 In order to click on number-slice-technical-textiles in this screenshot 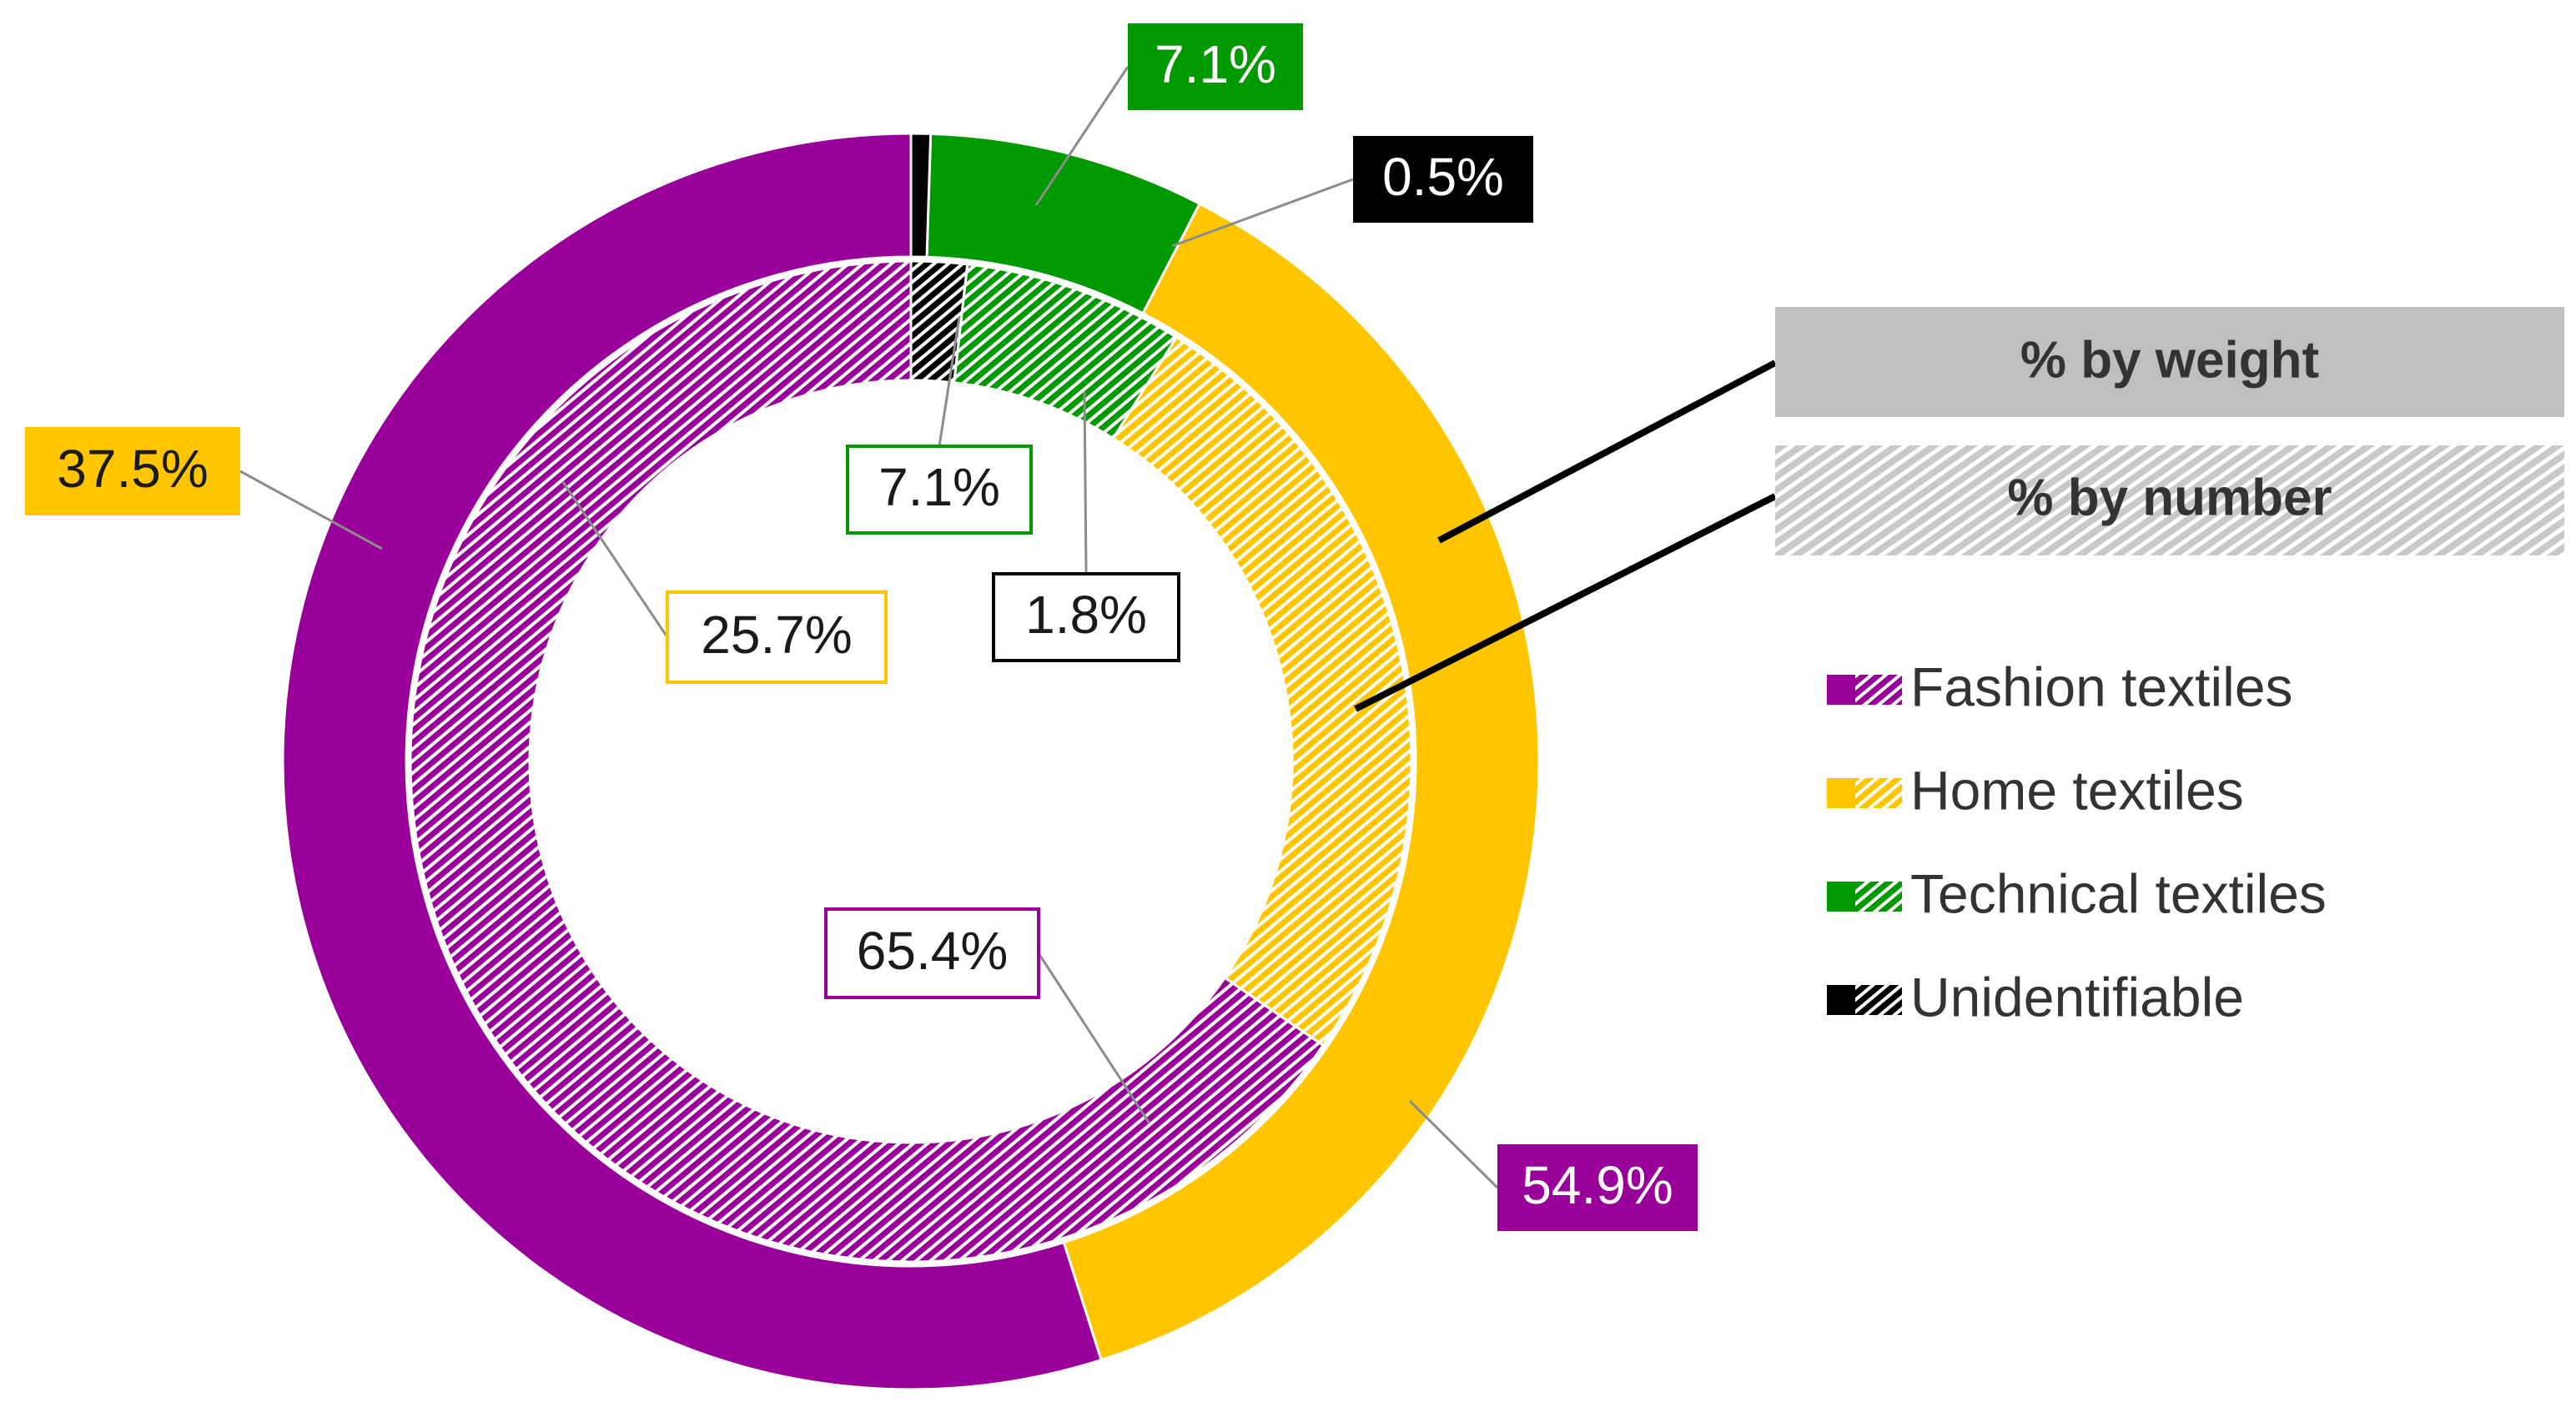, I will do `click(1065, 351)`.